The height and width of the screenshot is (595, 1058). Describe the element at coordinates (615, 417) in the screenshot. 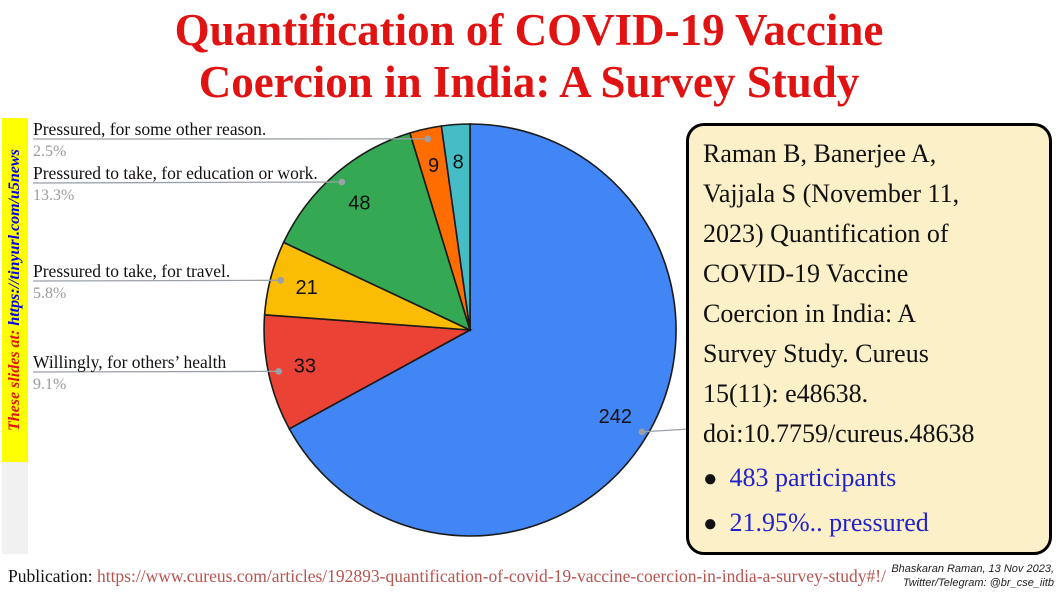

I see `slice-value-label: 242` at that location.